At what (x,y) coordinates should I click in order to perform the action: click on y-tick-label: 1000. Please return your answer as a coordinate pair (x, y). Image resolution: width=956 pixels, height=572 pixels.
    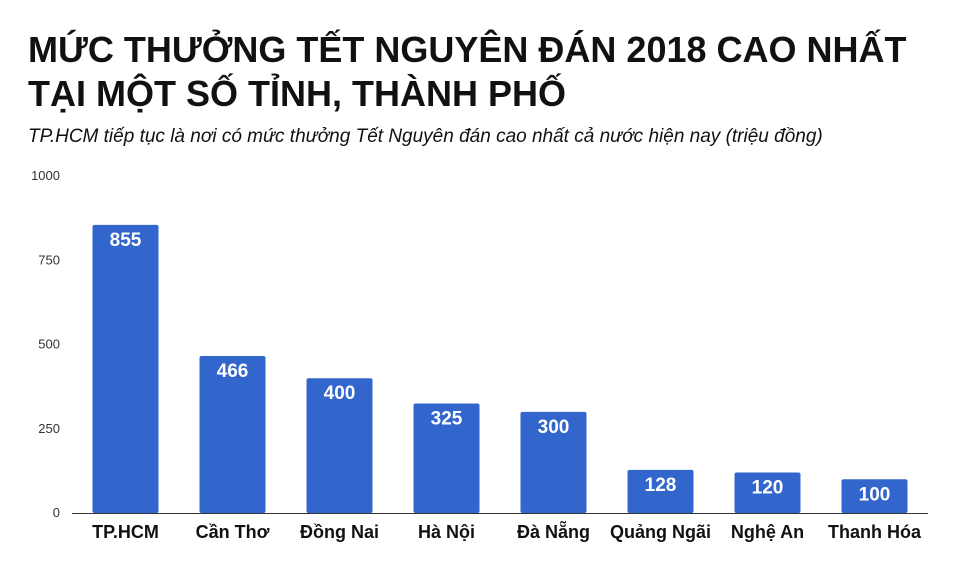
    Looking at the image, I should click on (45, 175).